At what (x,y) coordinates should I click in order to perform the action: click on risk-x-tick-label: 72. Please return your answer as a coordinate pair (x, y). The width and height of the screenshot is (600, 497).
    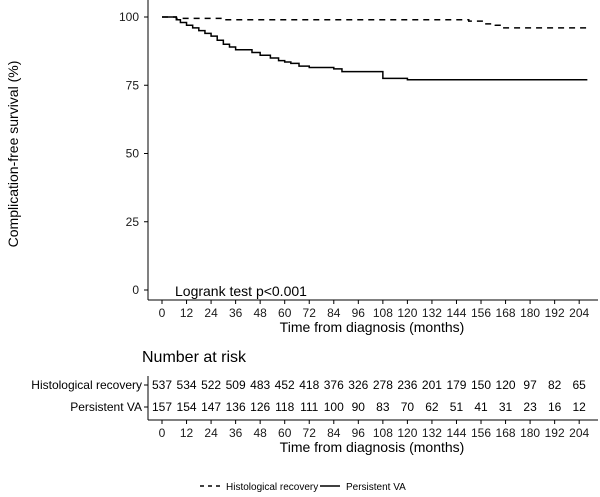
    Looking at the image, I should click on (310, 433).